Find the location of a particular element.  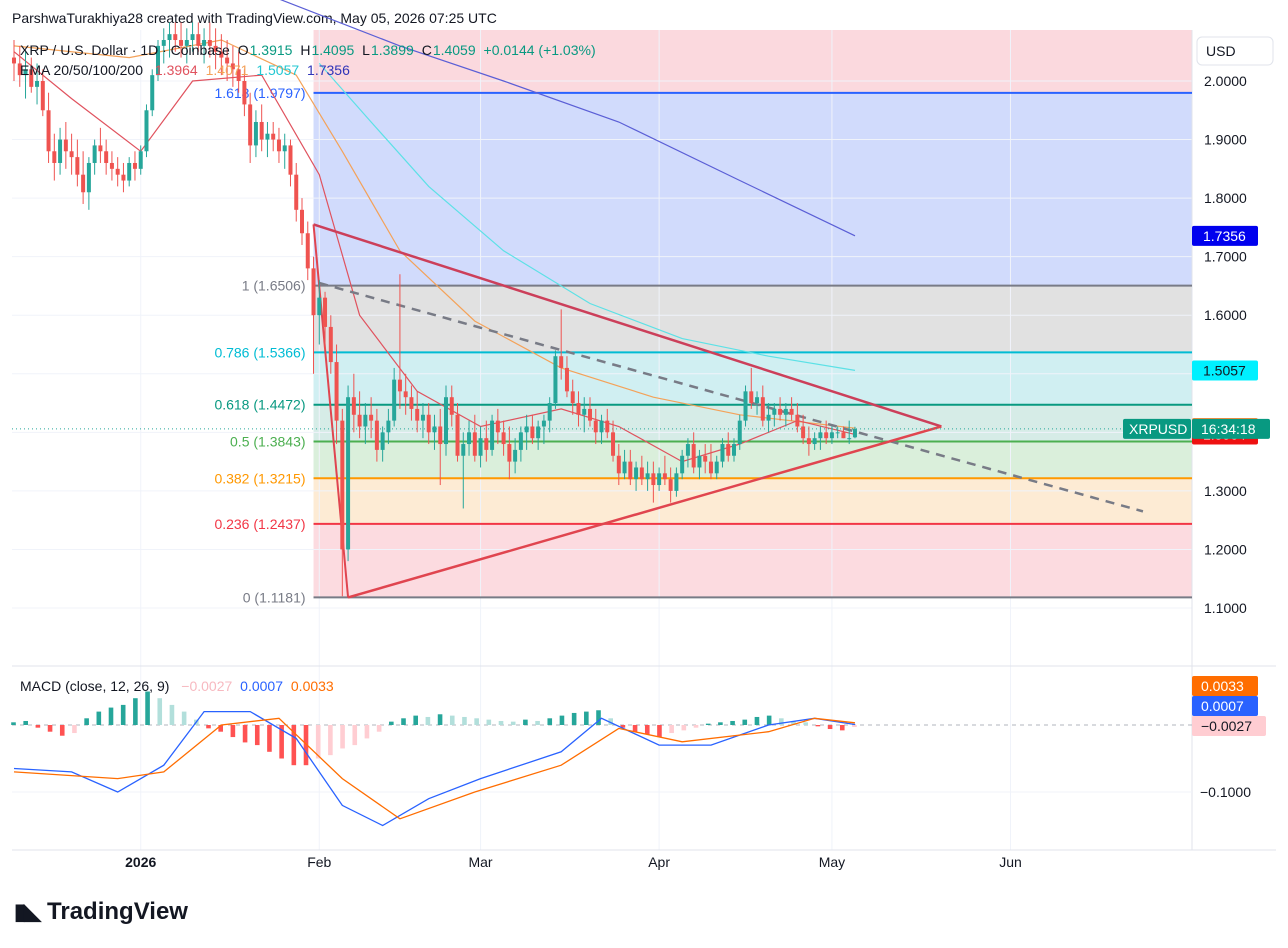

price-tick-label: 1.9000 is located at coordinates (1225, 140).